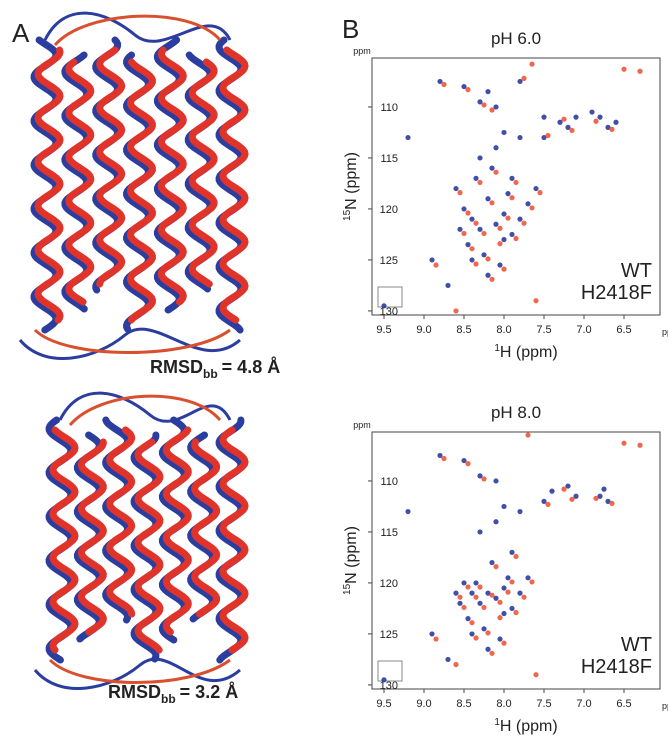 The image size is (668, 738). Describe the element at coordinates (497, 722) in the screenshot. I see `x-label-sup: 1` at that location.